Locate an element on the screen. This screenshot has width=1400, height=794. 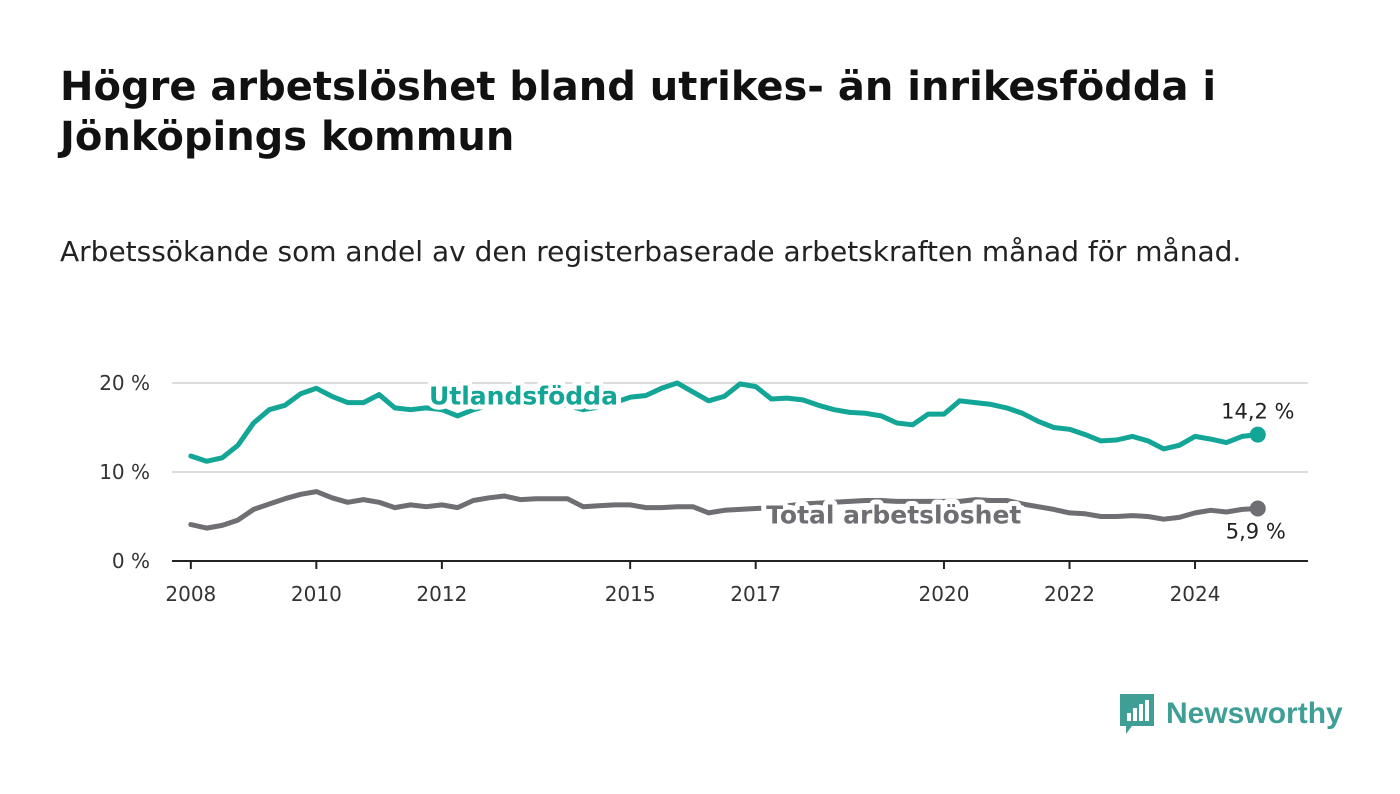
x-tick-label: 2017 is located at coordinates (755, 594).